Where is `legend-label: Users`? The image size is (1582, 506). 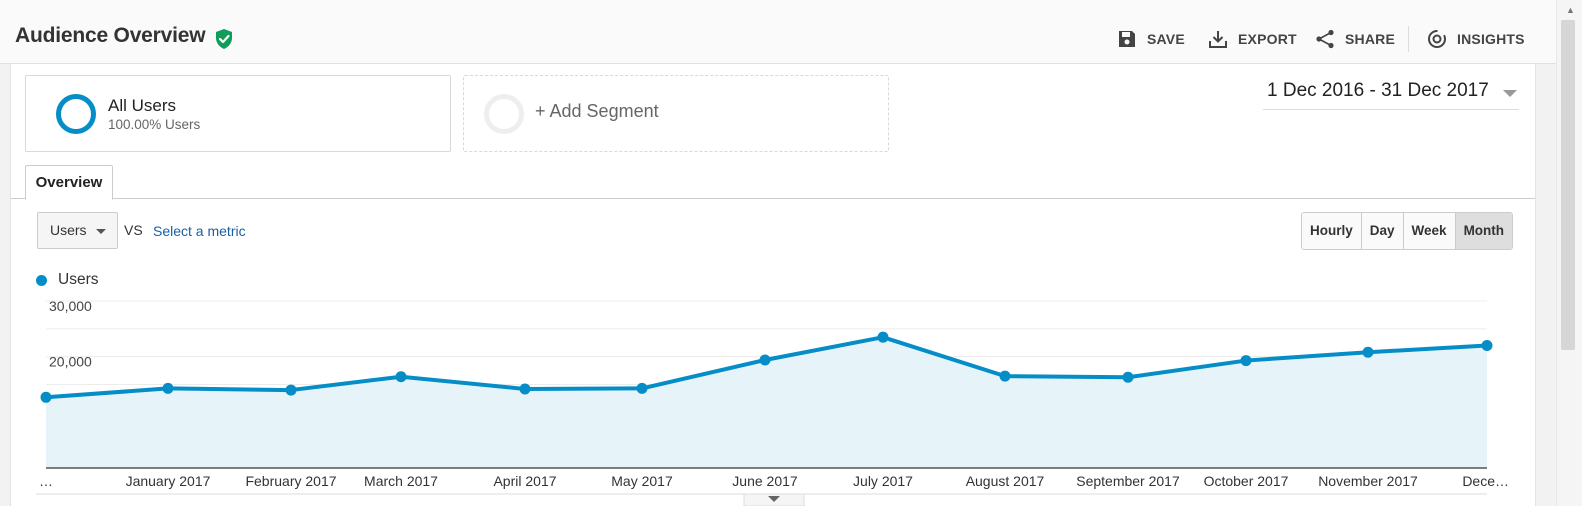
legend-label: Users is located at coordinates (78, 279).